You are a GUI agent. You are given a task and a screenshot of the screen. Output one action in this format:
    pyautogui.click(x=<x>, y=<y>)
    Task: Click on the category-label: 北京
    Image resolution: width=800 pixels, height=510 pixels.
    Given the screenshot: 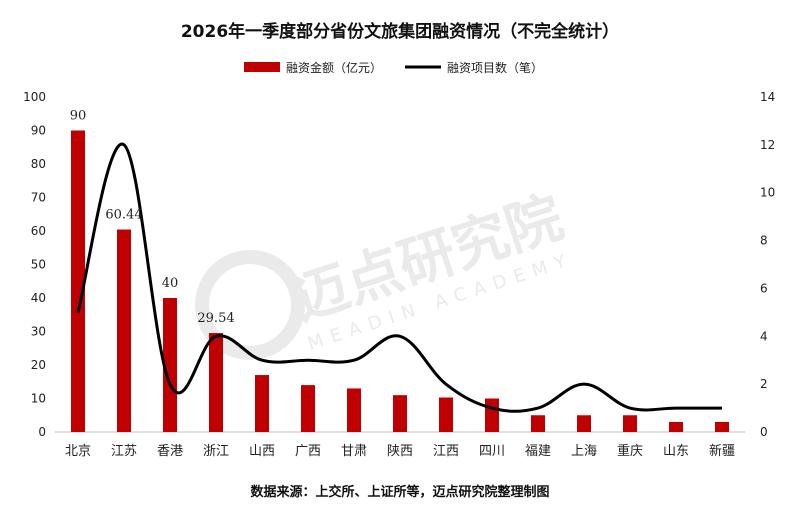 What is the action you would take?
    pyautogui.click(x=78, y=451)
    